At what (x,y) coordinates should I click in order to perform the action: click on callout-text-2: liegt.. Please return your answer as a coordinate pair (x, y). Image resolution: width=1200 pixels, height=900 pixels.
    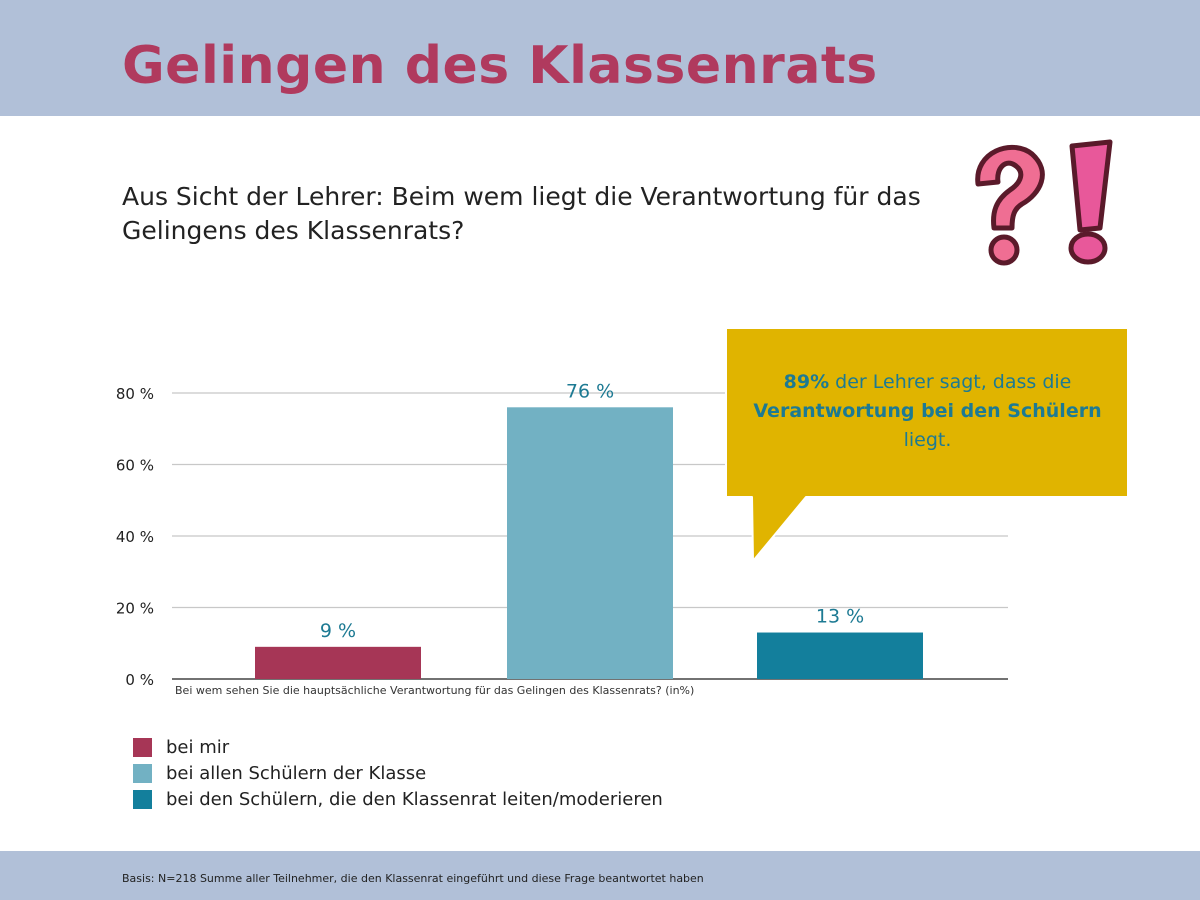
    Looking at the image, I should click on (927, 440).